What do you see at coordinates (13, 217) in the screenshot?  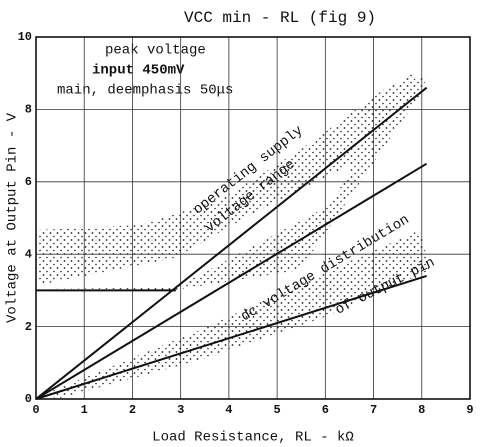 I see `y-axis-label: Voltage at Output Pin - V` at bounding box center [13, 217].